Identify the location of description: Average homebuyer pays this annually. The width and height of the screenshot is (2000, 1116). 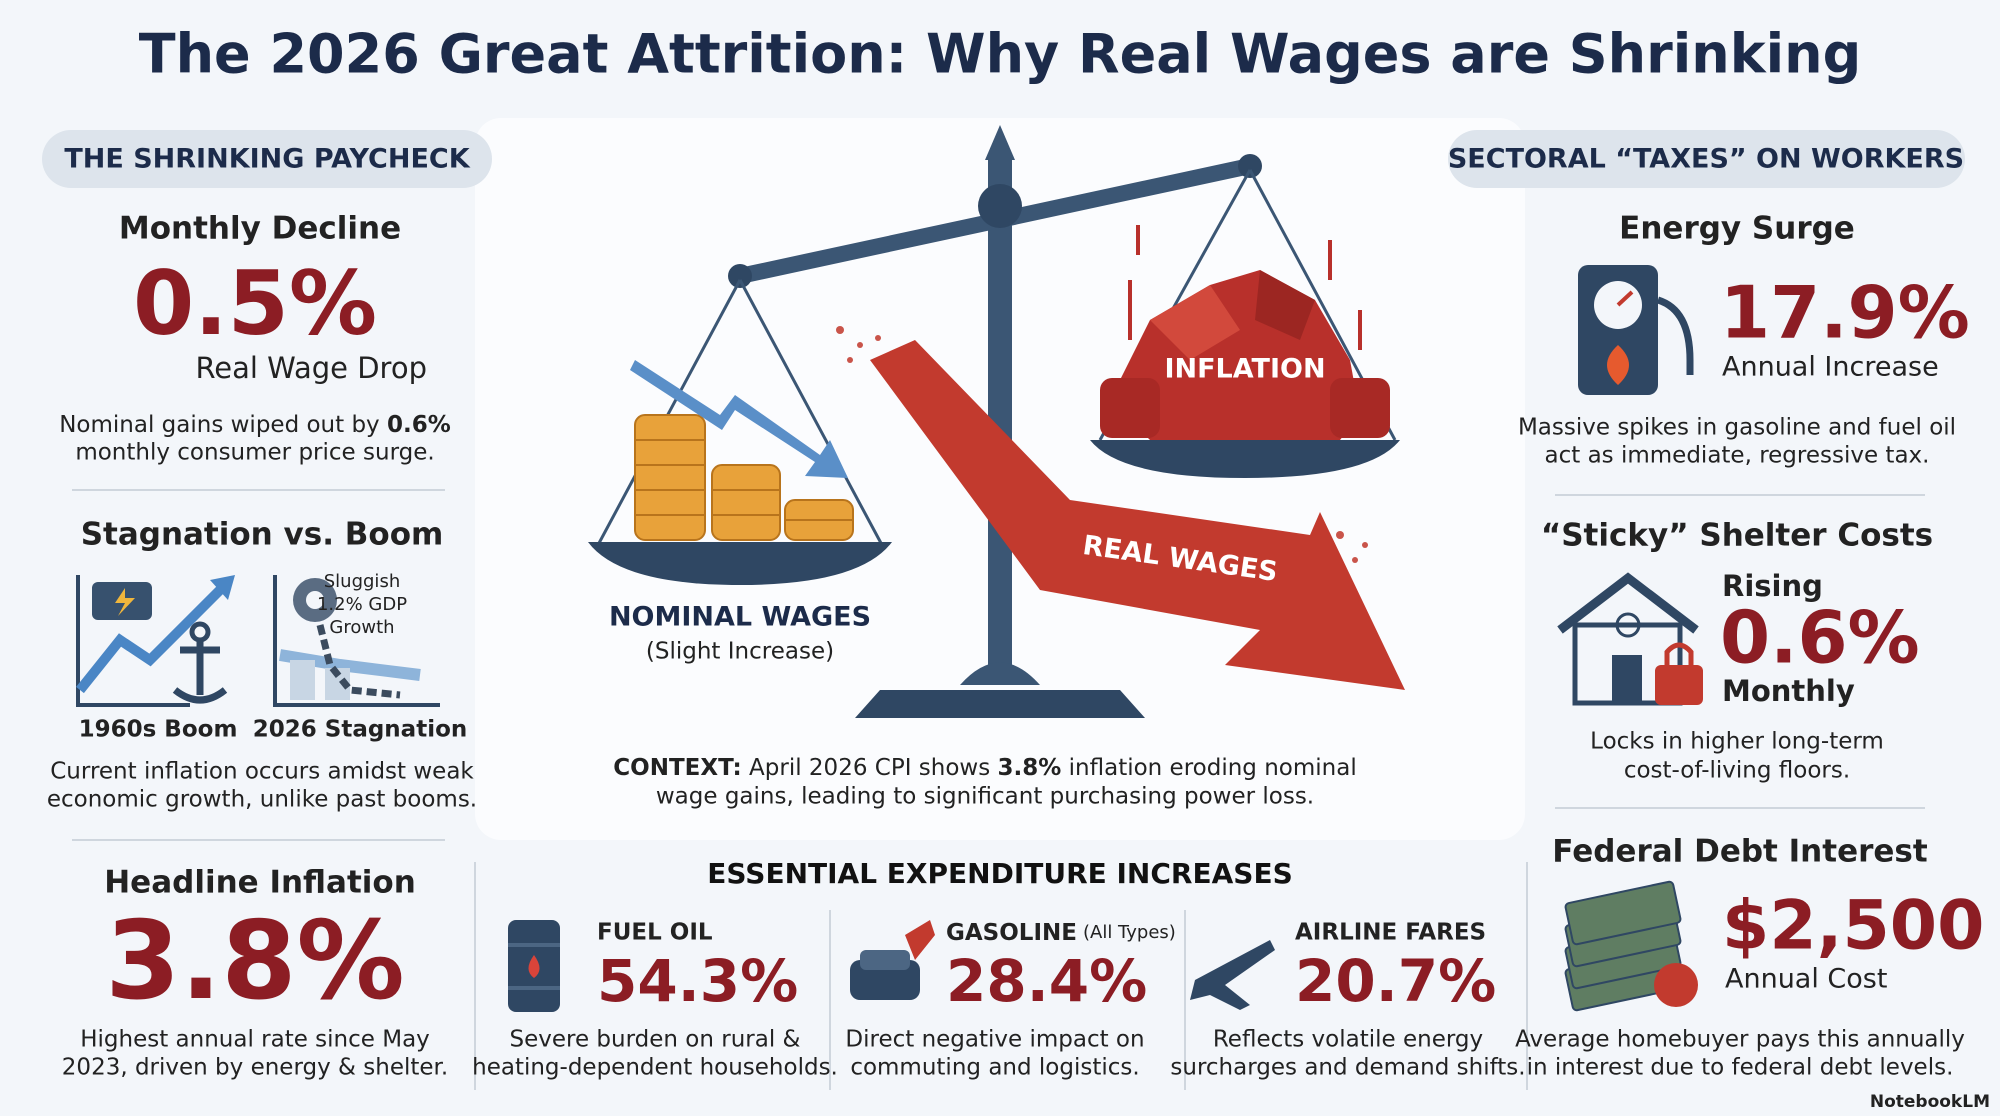
(1740, 1040).